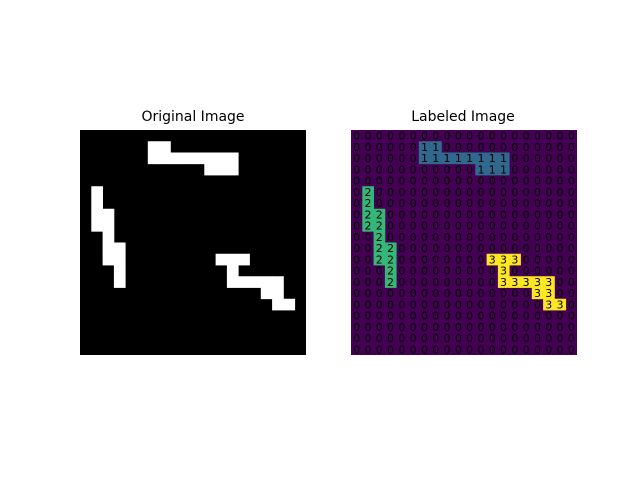  What do you see at coordinates (192, 117) in the screenshot?
I see `original-image-title: Original Image` at bounding box center [192, 117].